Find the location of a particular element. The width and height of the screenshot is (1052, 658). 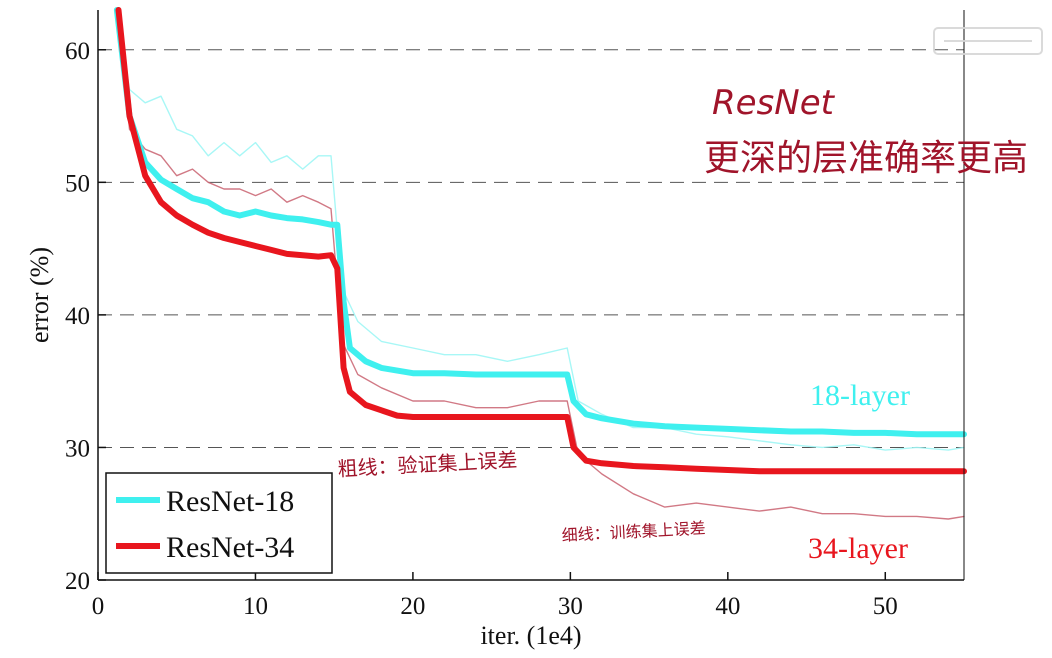

x-tick-label-20: 20 is located at coordinates (412, 606).